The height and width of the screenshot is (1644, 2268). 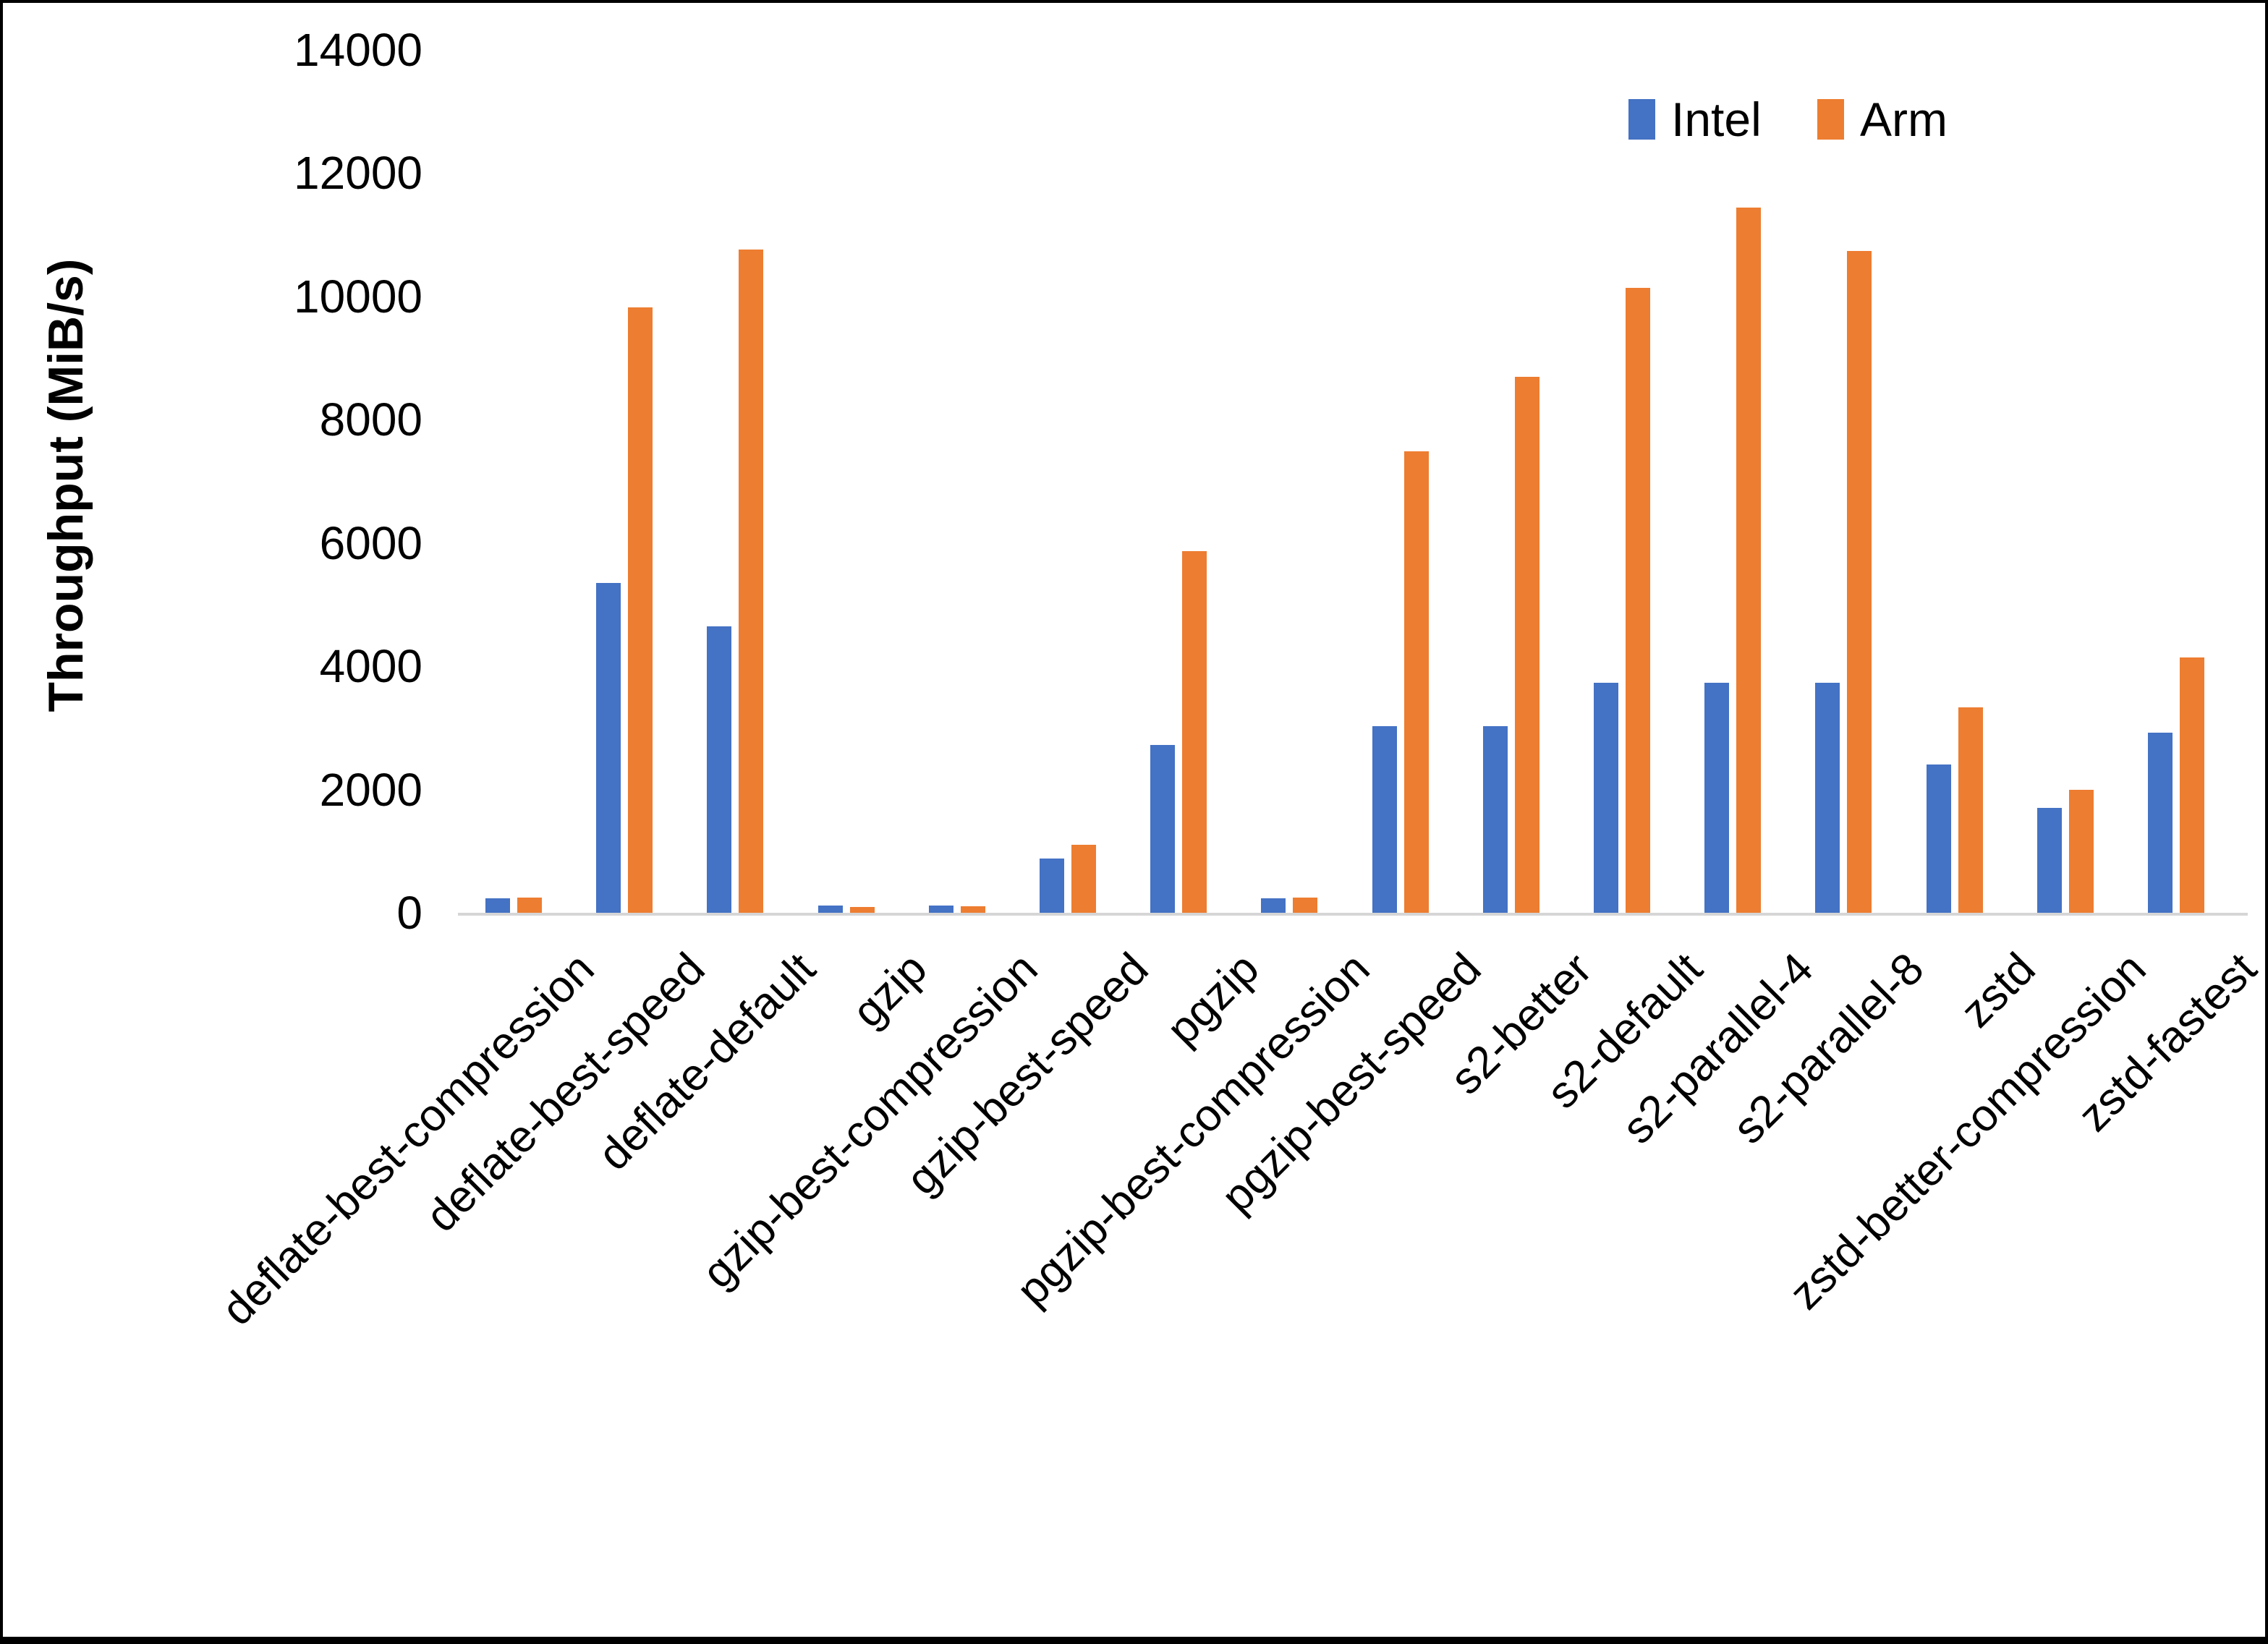 What do you see at coordinates (1606, 797) in the screenshot?
I see `bar-intel-s2-default` at bounding box center [1606, 797].